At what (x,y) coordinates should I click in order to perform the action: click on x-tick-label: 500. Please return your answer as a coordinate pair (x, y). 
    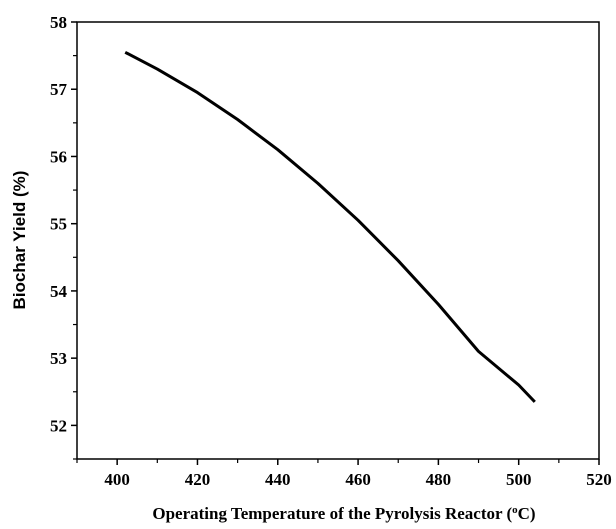
    Looking at the image, I should click on (519, 479).